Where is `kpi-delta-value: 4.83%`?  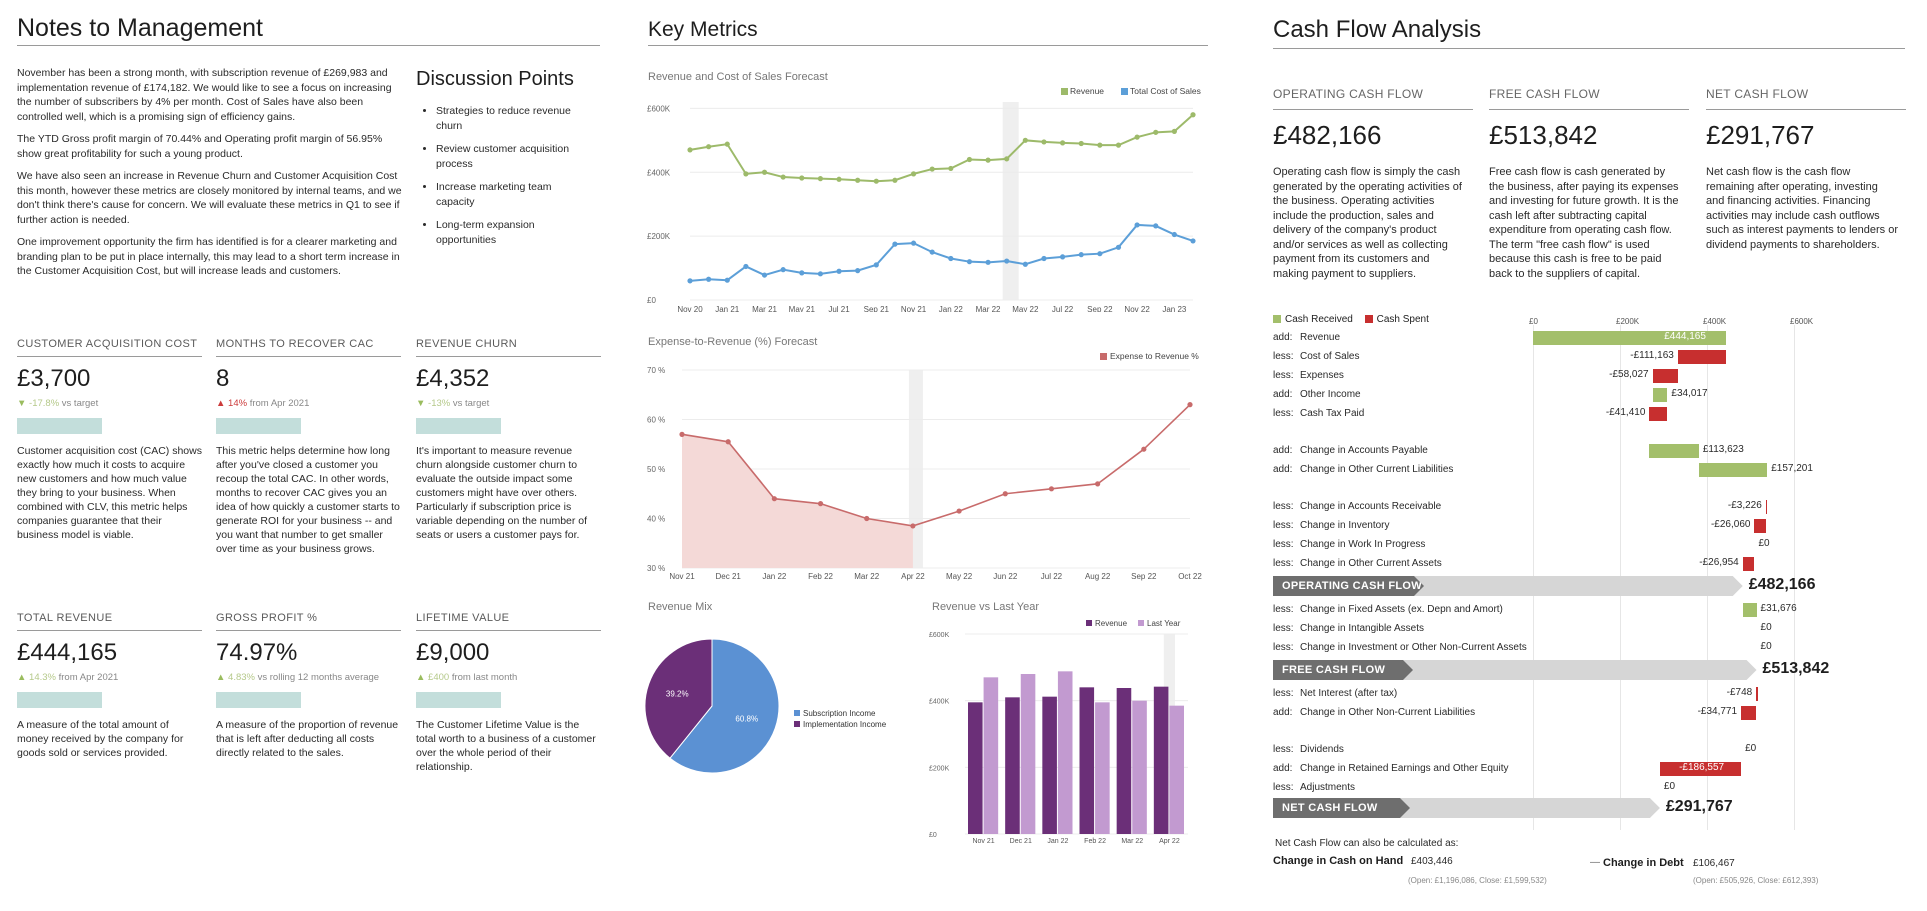 kpi-delta-value: 4.83% is located at coordinates (241, 677).